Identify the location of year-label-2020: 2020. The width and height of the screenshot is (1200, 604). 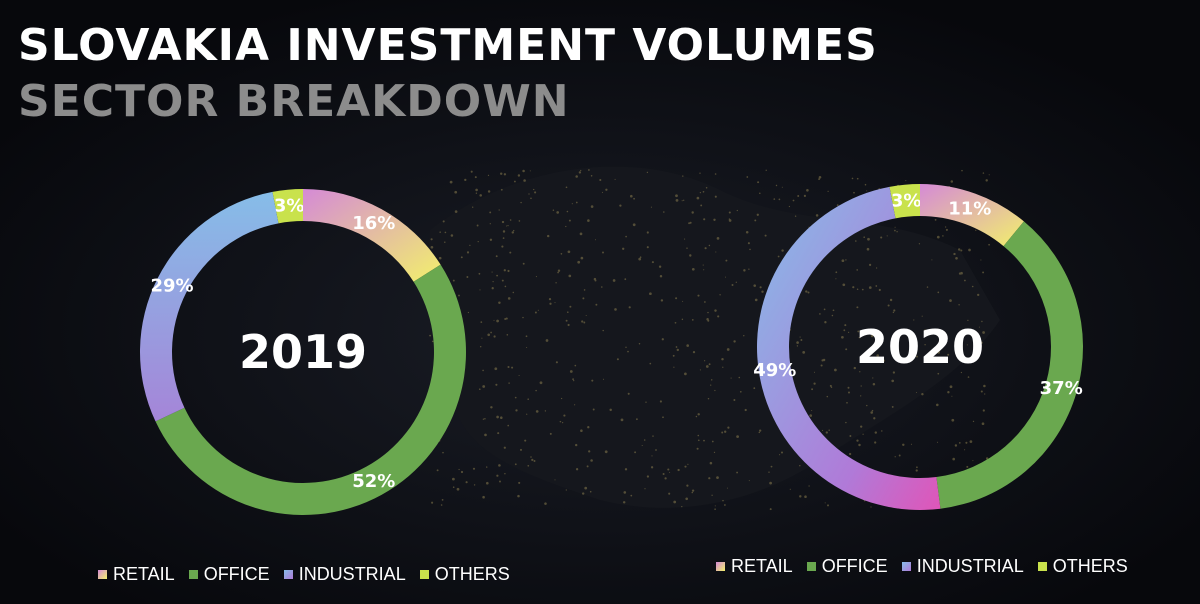
(920, 347).